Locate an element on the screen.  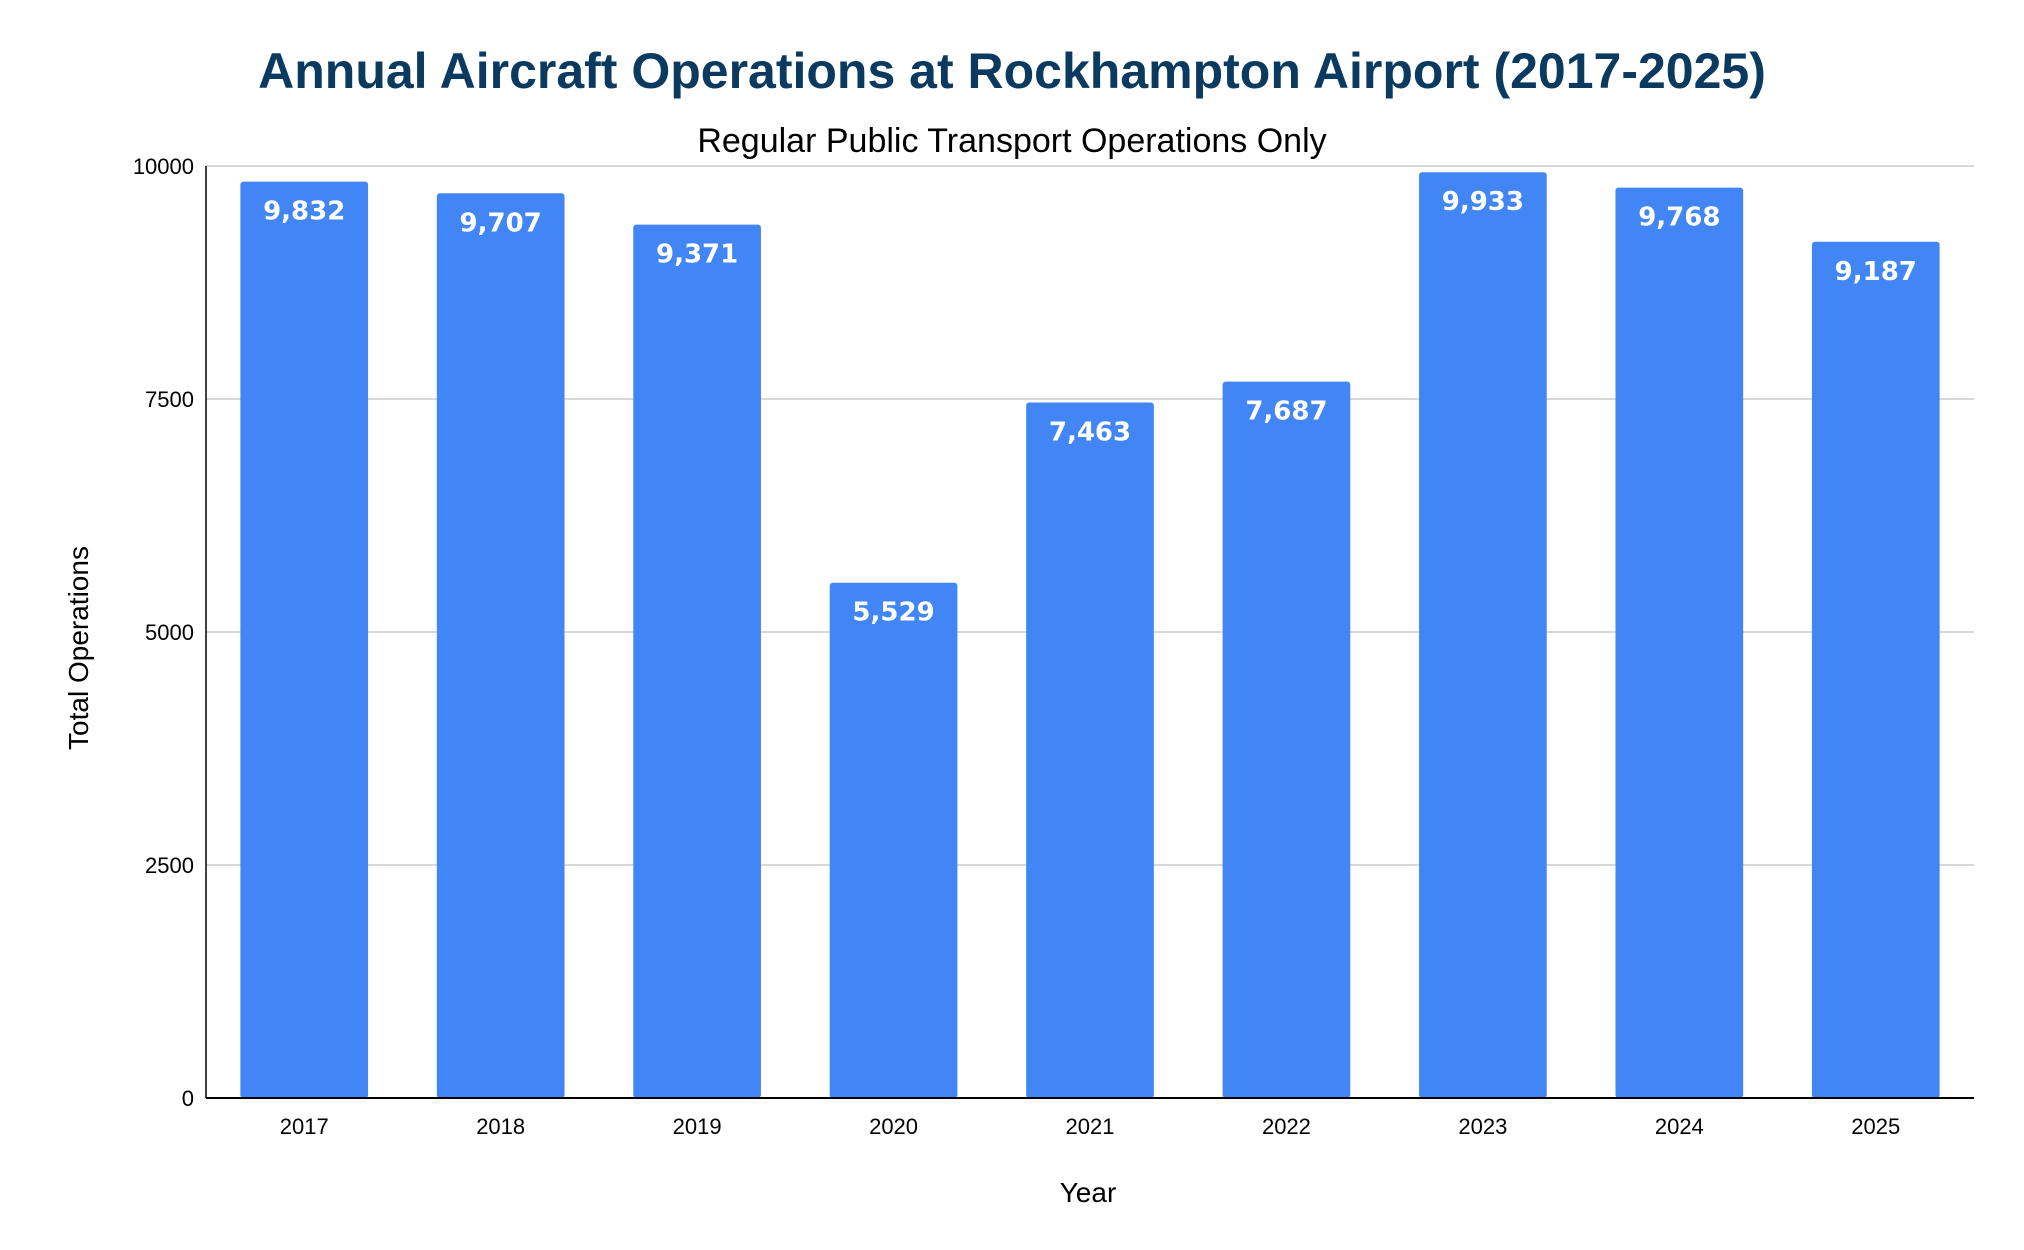
data-label: 9,187 is located at coordinates (1876, 272).